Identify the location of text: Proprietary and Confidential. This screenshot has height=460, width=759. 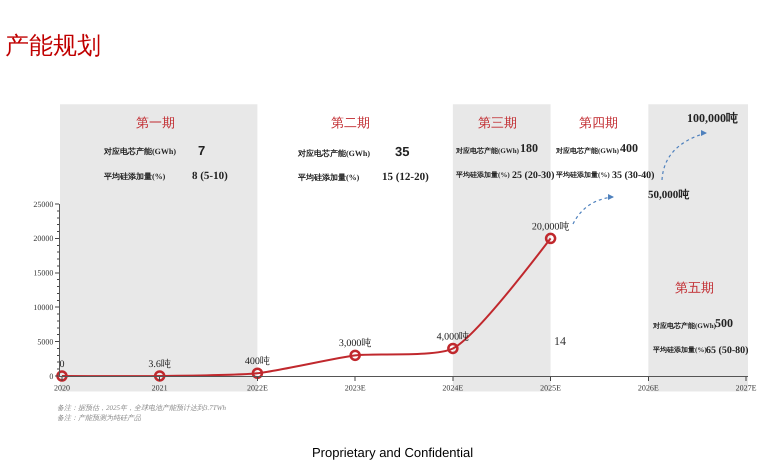
(393, 452).